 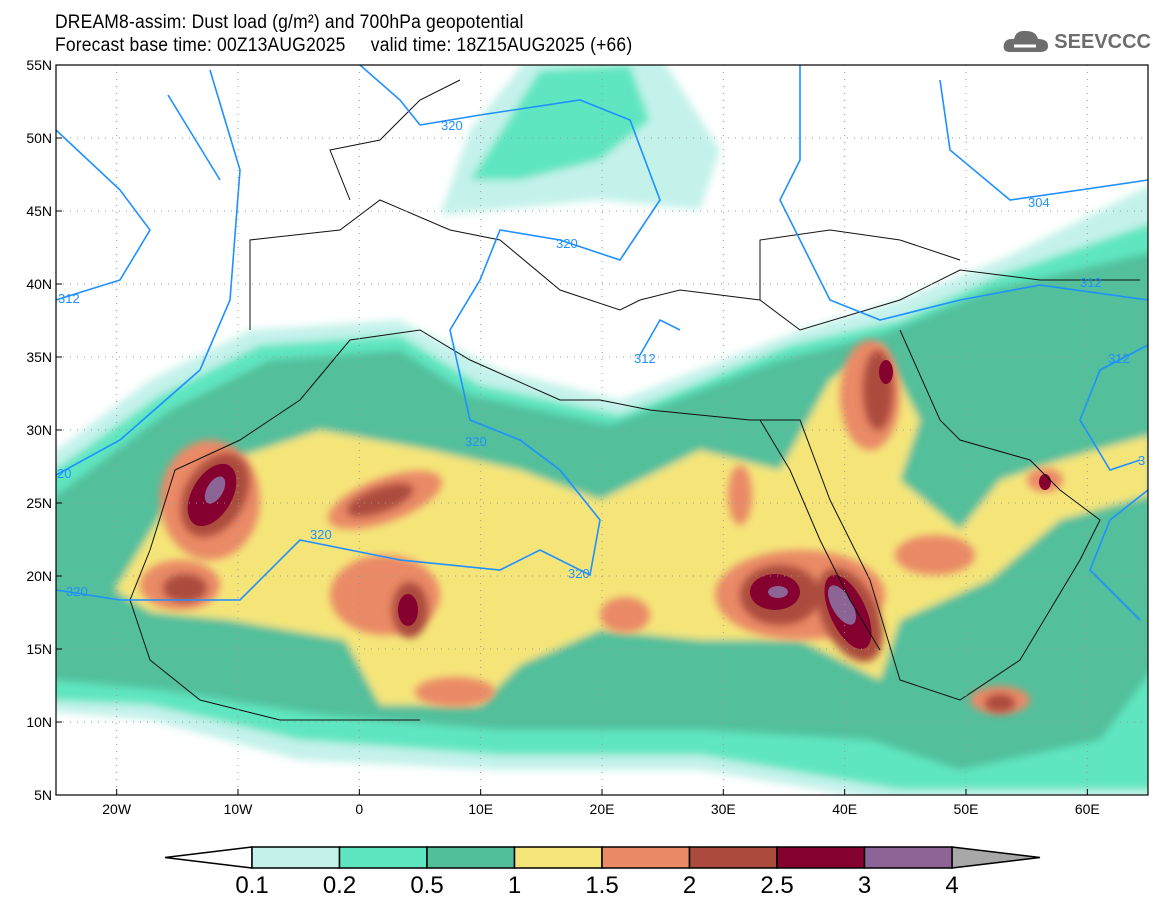 I want to click on colorbar-label: 4, so click(x=951, y=885).